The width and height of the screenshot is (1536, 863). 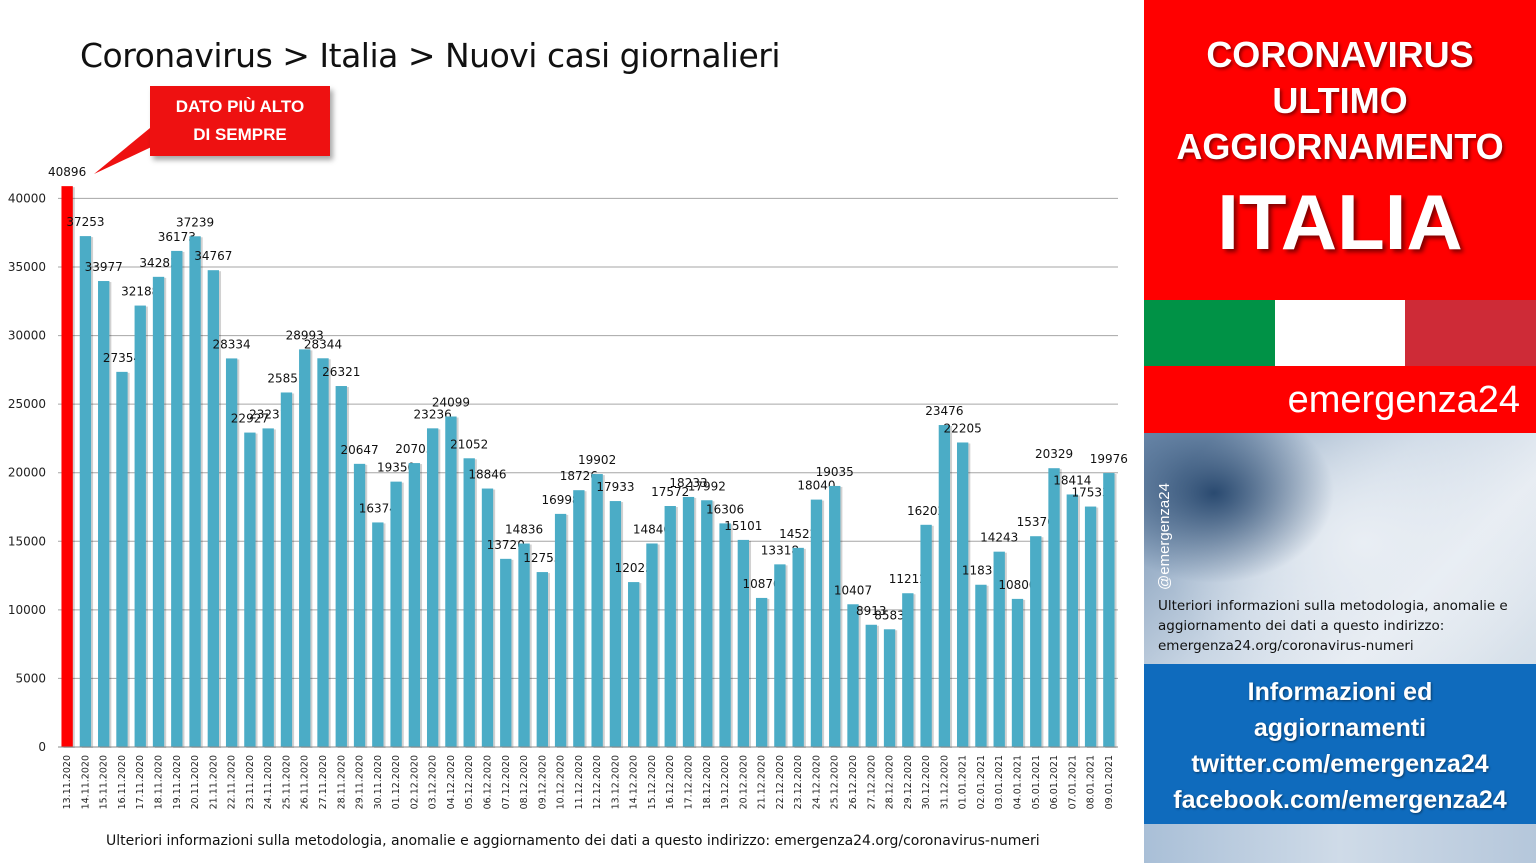 What do you see at coordinates (1164, 536) in the screenshot?
I see `social-handle: @emergenza24` at bounding box center [1164, 536].